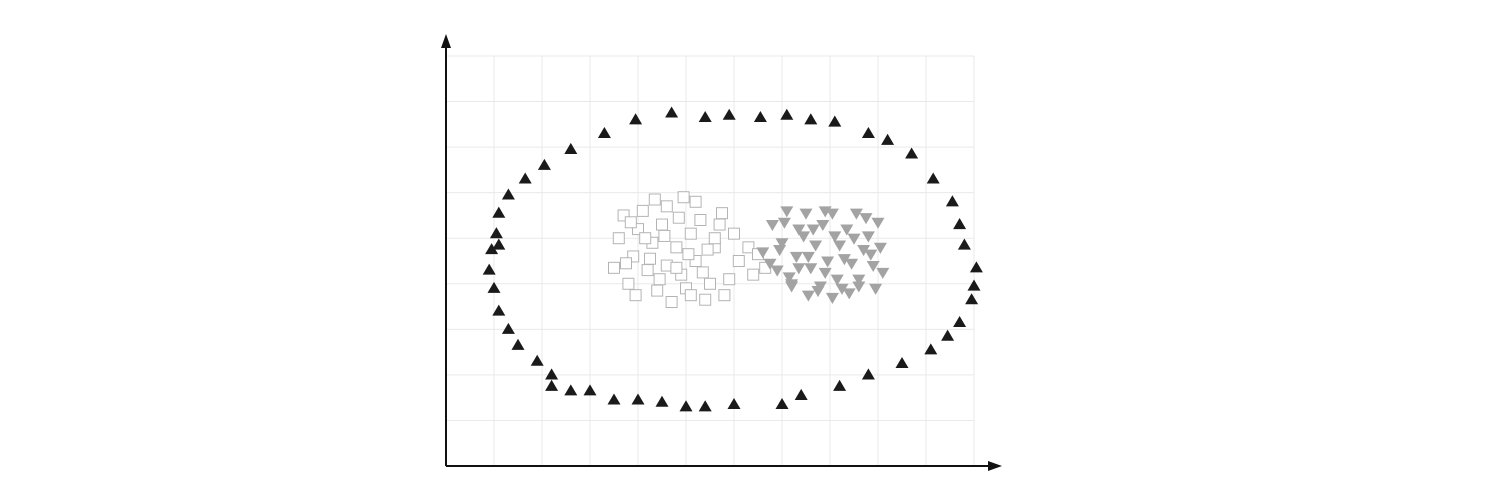 The height and width of the screenshot is (497, 1500). What do you see at coordinates (446, 41) in the screenshot?
I see `y-axis-arrow` at bounding box center [446, 41].